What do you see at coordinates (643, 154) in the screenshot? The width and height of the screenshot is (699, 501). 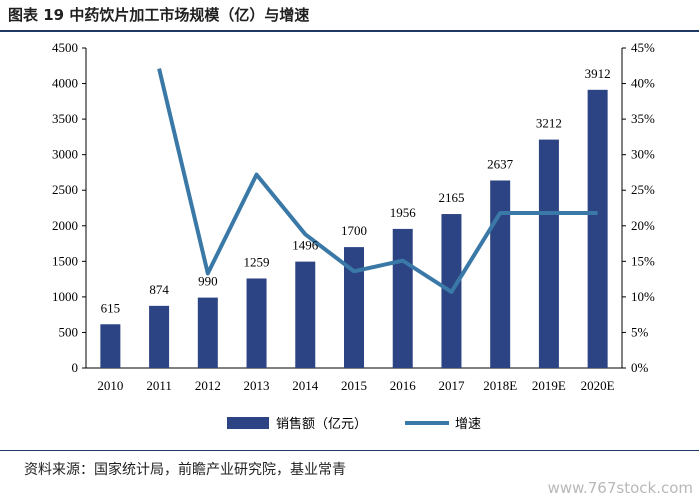 I see `y-right-tick-label: 30%` at bounding box center [643, 154].